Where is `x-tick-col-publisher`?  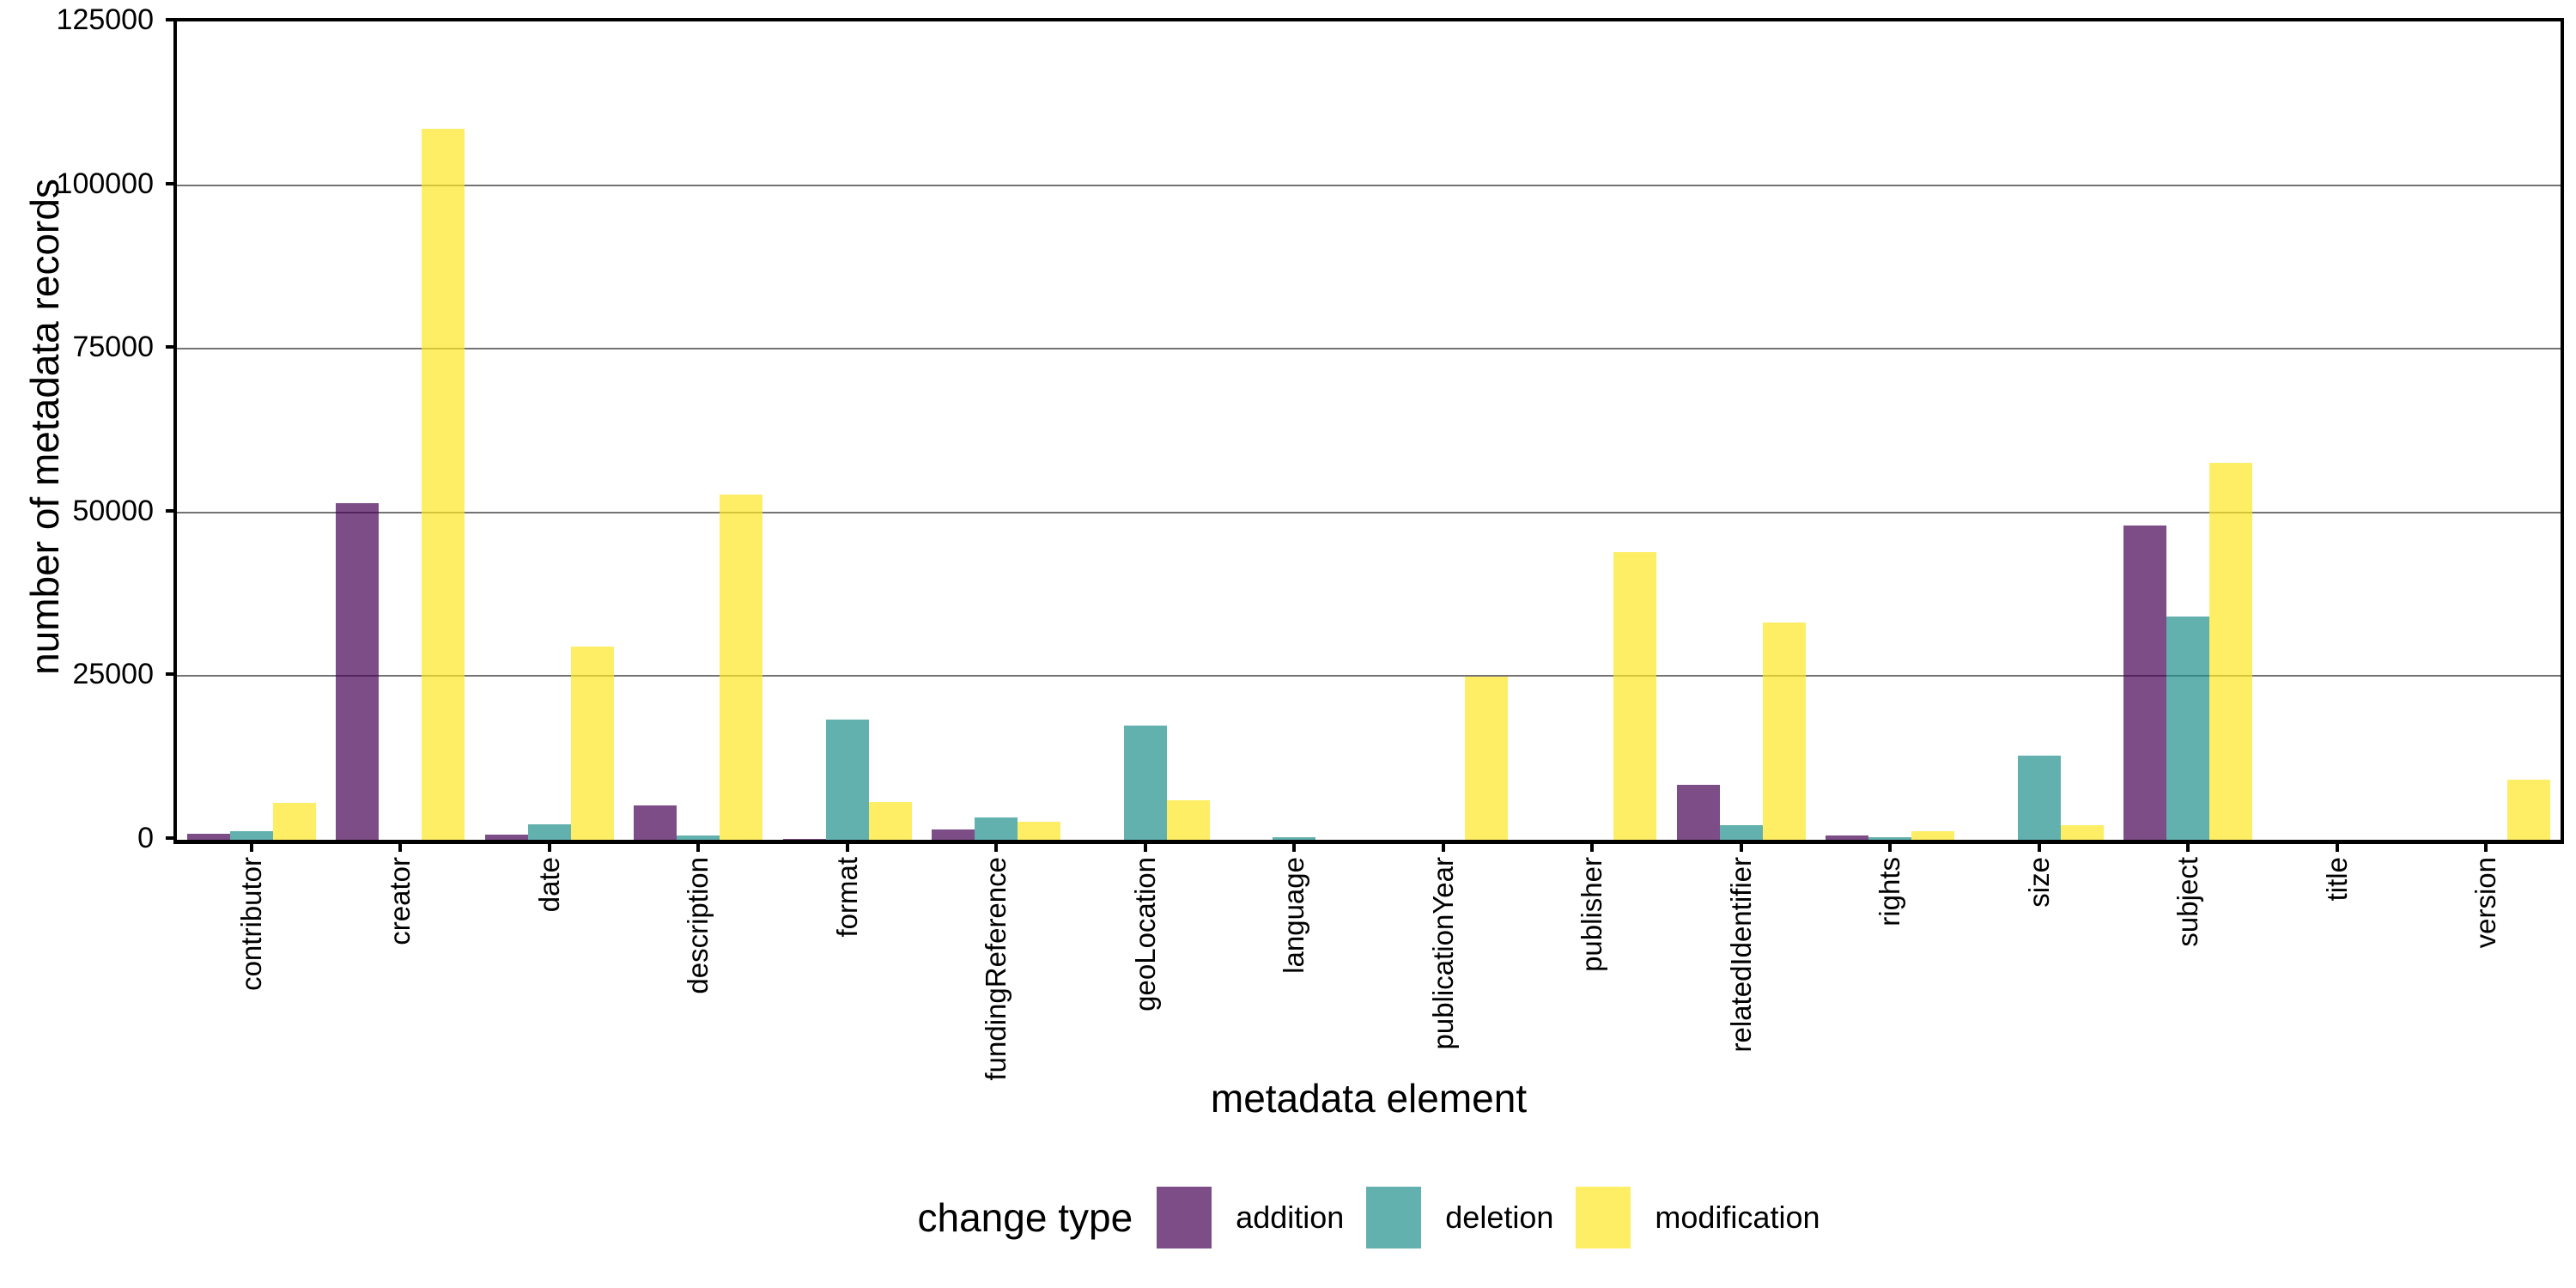 x-tick-col-publisher is located at coordinates (1593, 846).